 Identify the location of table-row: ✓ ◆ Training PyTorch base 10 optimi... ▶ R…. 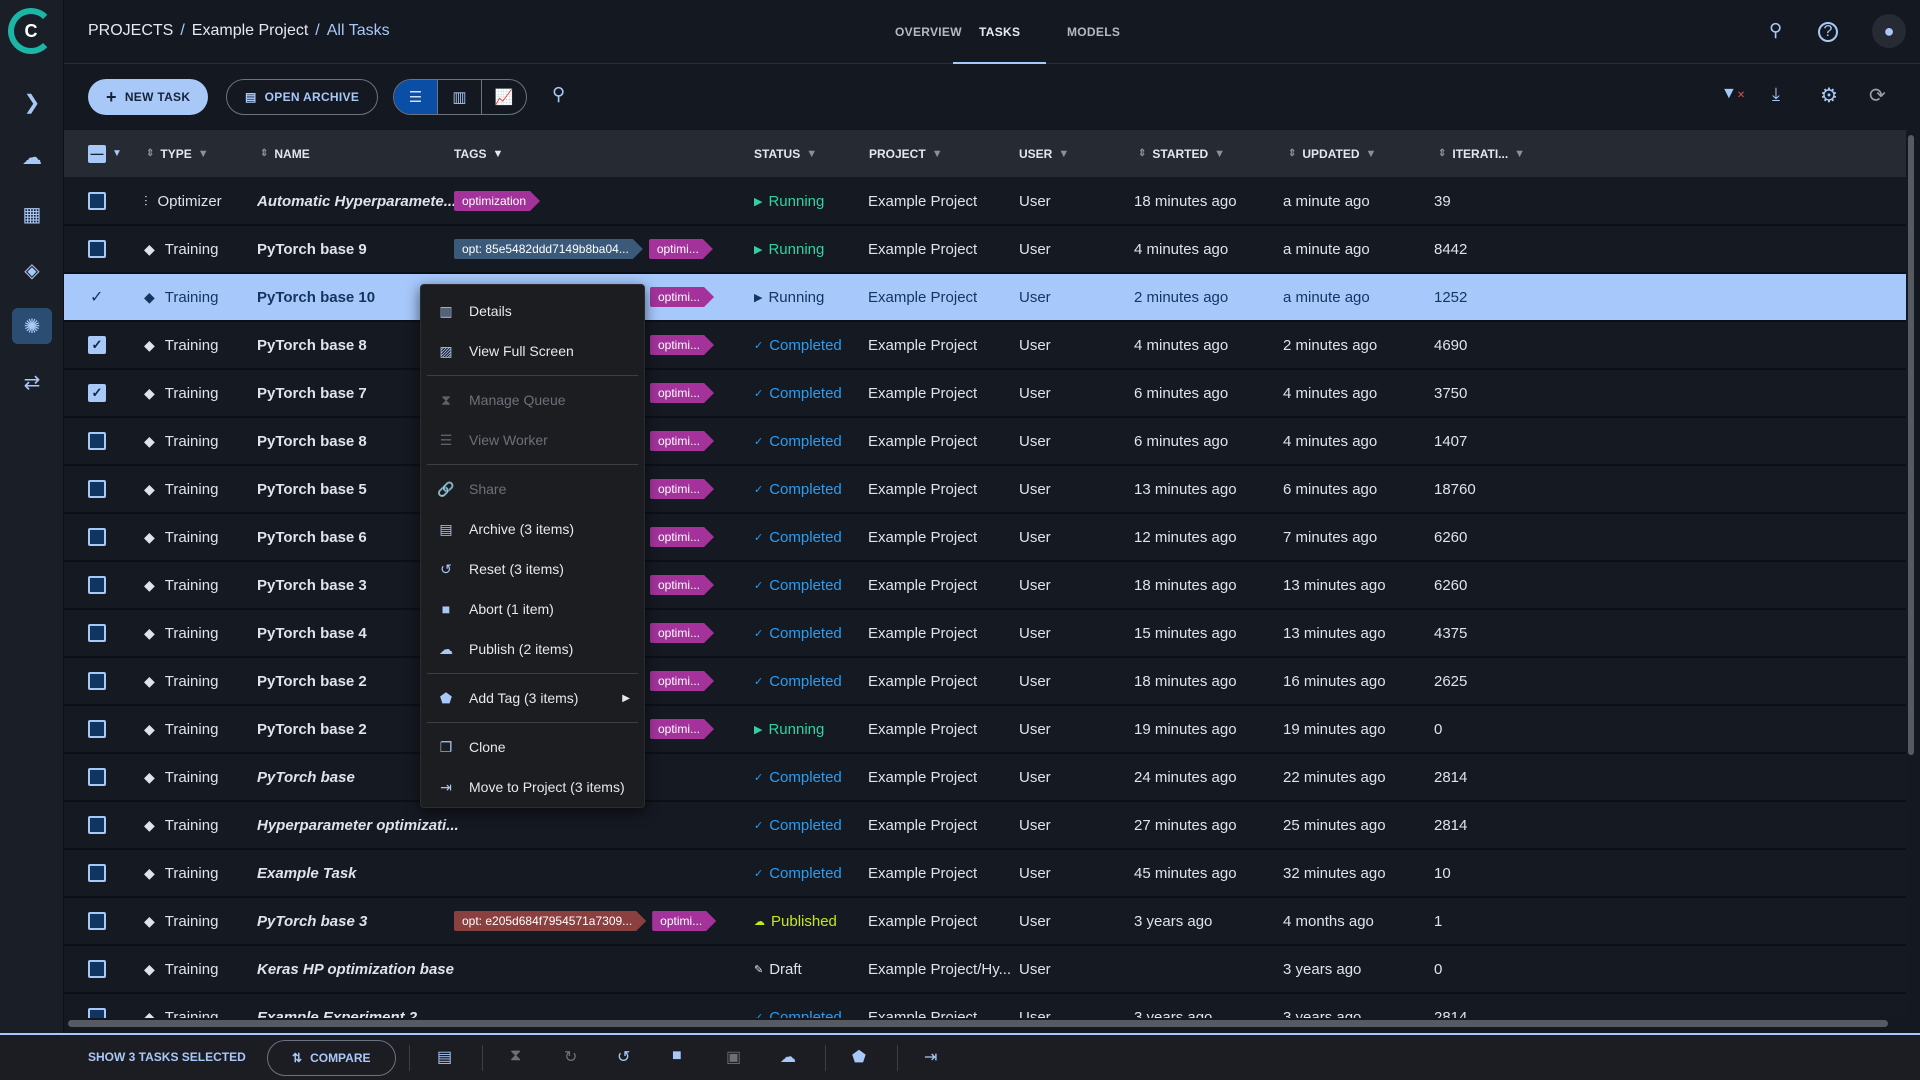
(985, 298).